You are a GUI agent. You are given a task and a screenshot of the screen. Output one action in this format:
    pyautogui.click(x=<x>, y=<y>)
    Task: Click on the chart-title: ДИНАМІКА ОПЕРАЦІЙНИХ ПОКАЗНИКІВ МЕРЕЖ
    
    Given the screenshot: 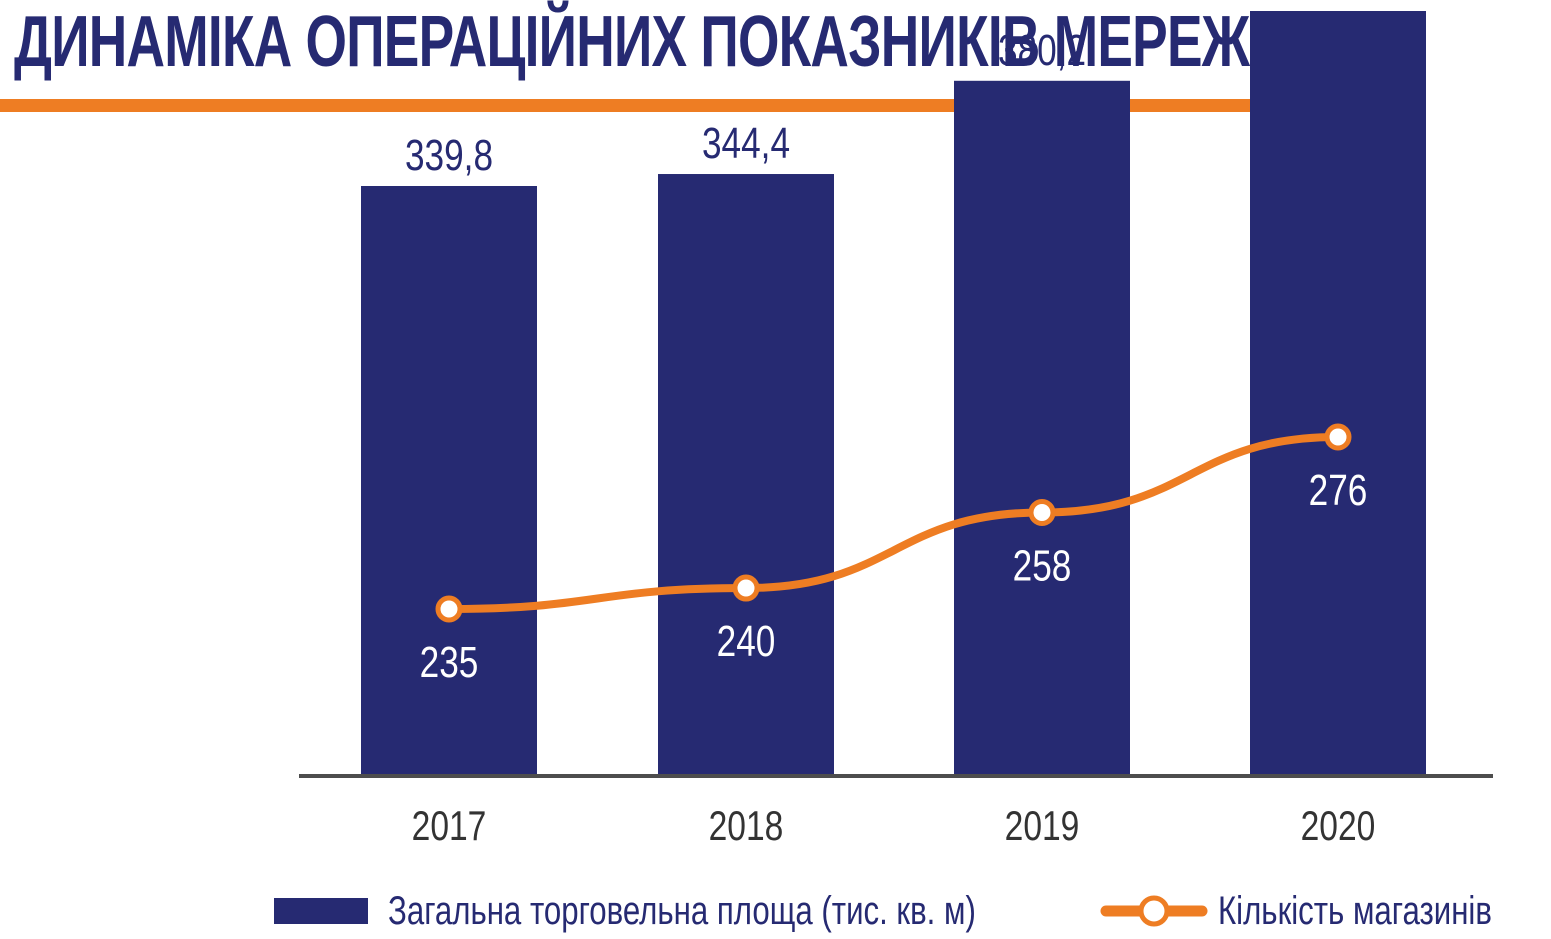 What is the action you would take?
    pyautogui.click(x=632, y=42)
    